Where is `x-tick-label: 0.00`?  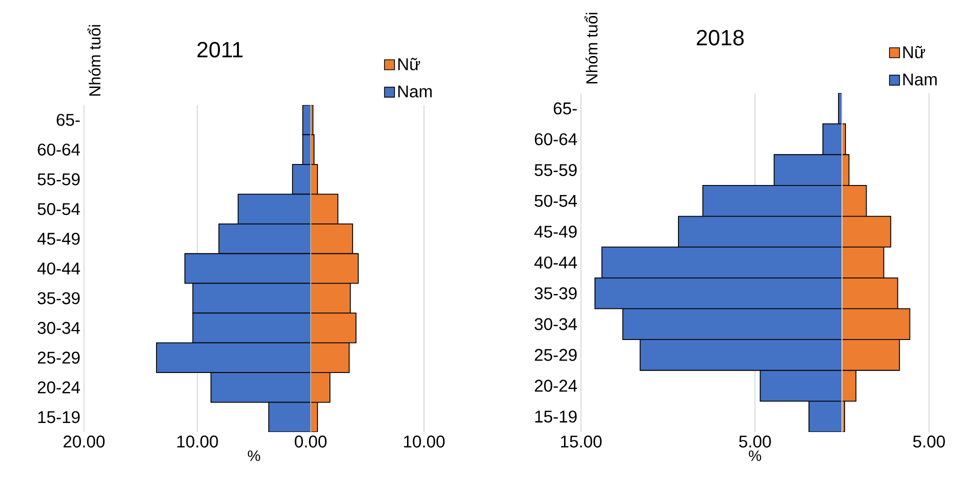
x-tick-label: 0.00 is located at coordinates (310, 442).